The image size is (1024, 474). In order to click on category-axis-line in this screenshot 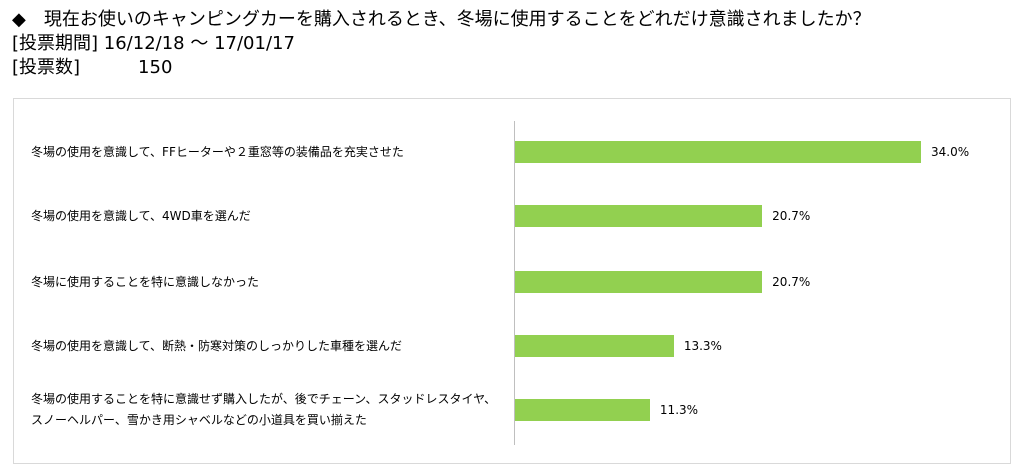, I will do `click(514, 283)`.